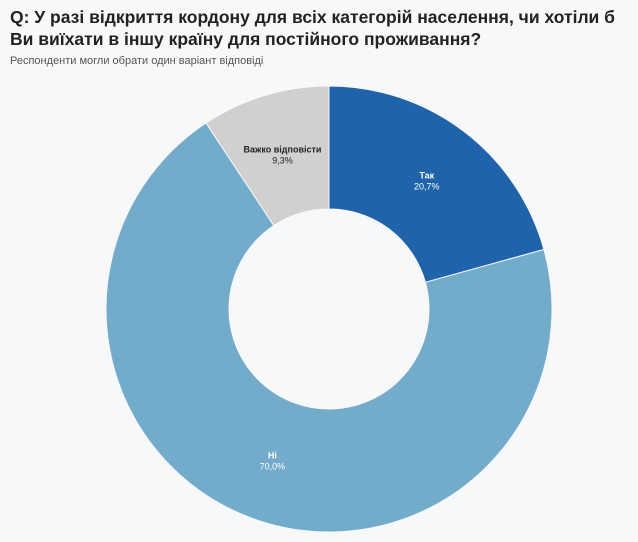  What do you see at coordinates (273, 466) in the screenshot?
I see `slice-value-label: 70,0%` at bounding box center [273, 466].